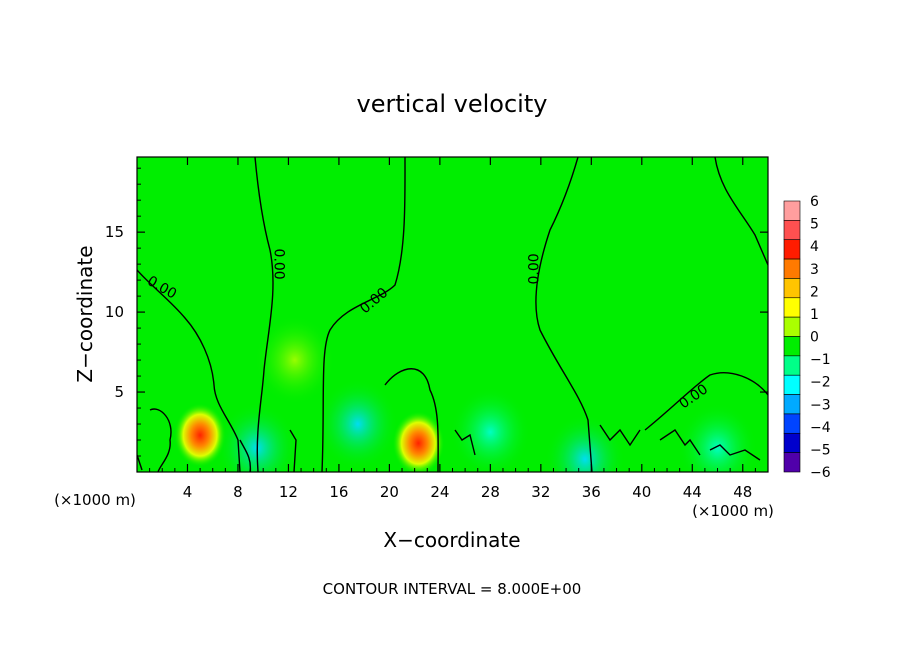  What do you see at coordinates (814, 315) in the screenshot?
I see `colorbar-label-5: 1` at bounding box center [814, 315].